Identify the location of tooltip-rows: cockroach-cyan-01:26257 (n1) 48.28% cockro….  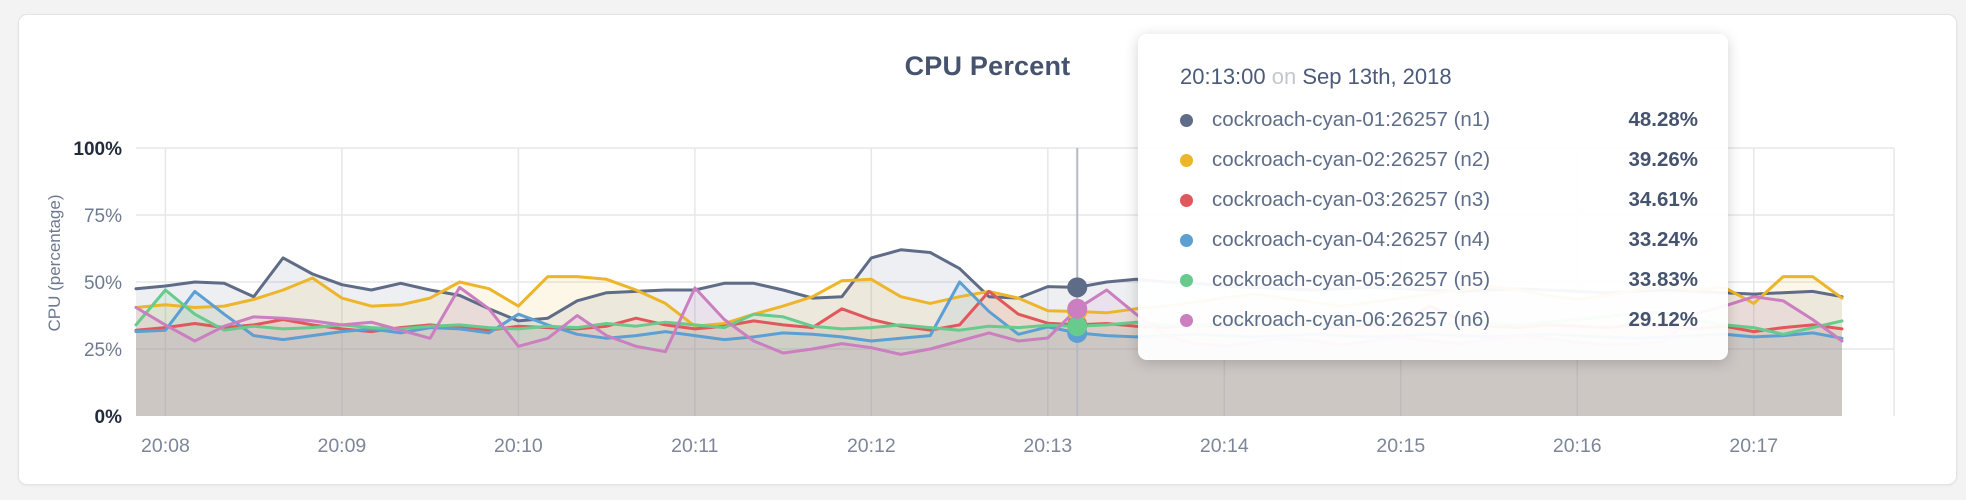
(1436, 220).